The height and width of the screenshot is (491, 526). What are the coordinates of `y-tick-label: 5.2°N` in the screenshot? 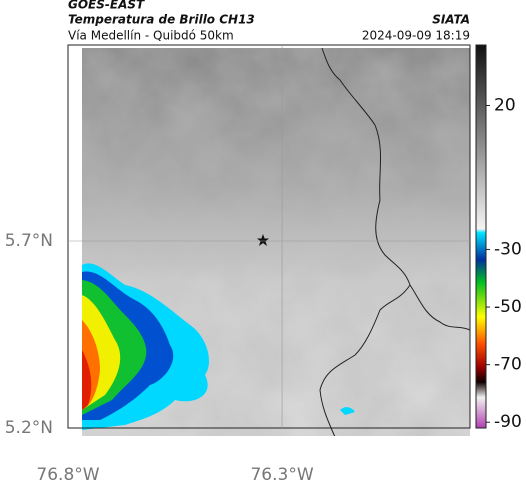 It's located at (29, 428).